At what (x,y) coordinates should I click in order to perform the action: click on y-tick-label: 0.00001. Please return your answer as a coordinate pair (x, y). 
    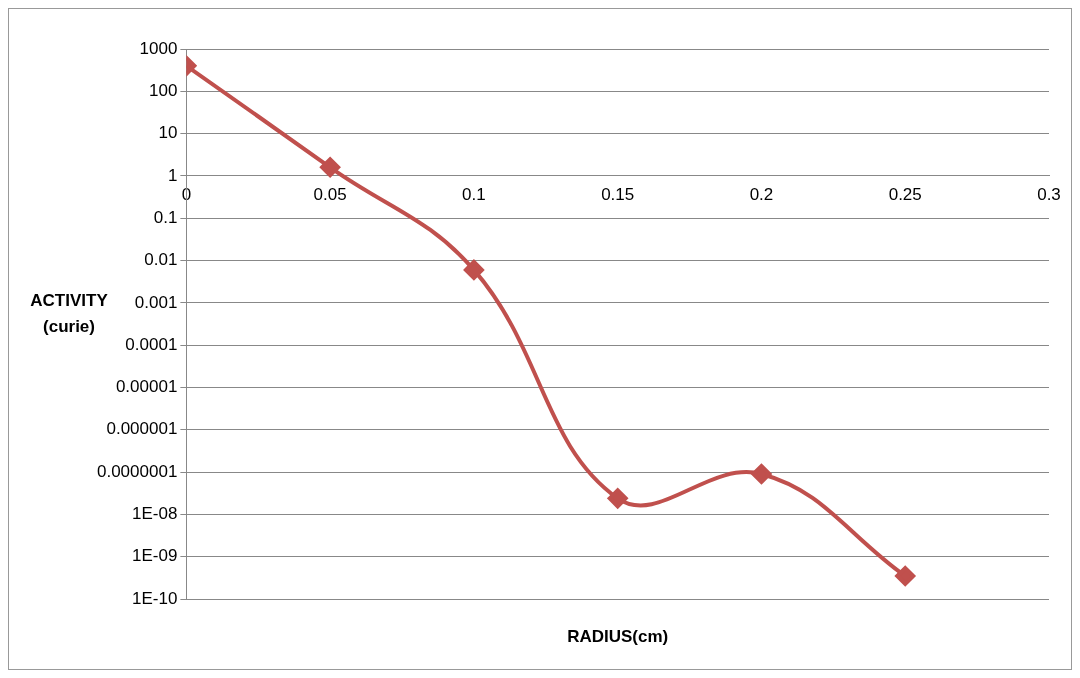
    Looking at the image, I should click on (146, 387).